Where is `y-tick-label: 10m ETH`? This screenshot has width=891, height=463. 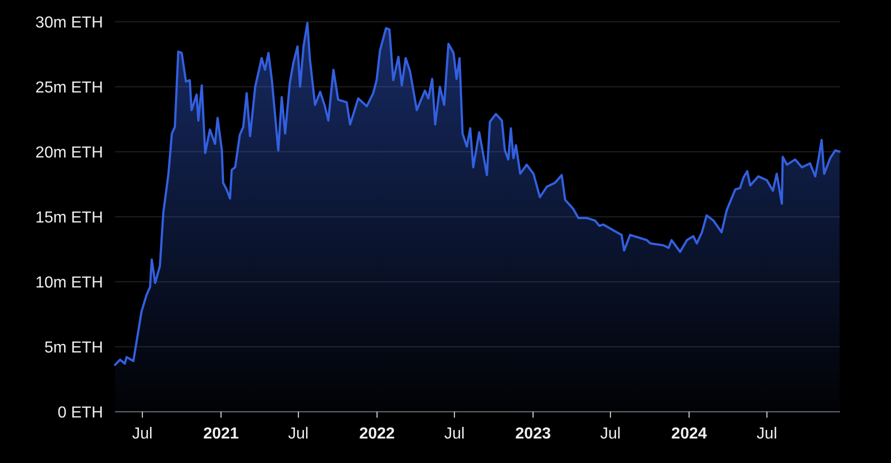 y-tick-label: 10m ETH is located at coordinates (69, 283).